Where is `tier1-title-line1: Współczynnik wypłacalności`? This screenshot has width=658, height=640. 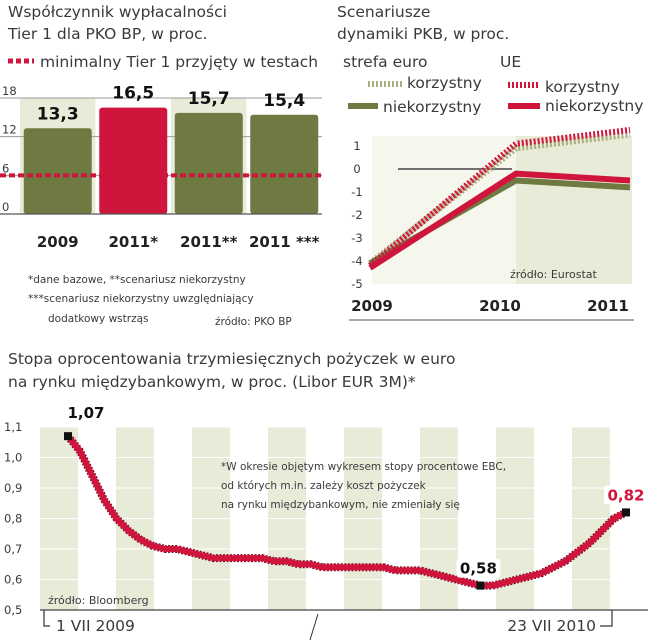
tier1-title-line1: Współczynnik wypłacalności is located at coordinates (117, 12).